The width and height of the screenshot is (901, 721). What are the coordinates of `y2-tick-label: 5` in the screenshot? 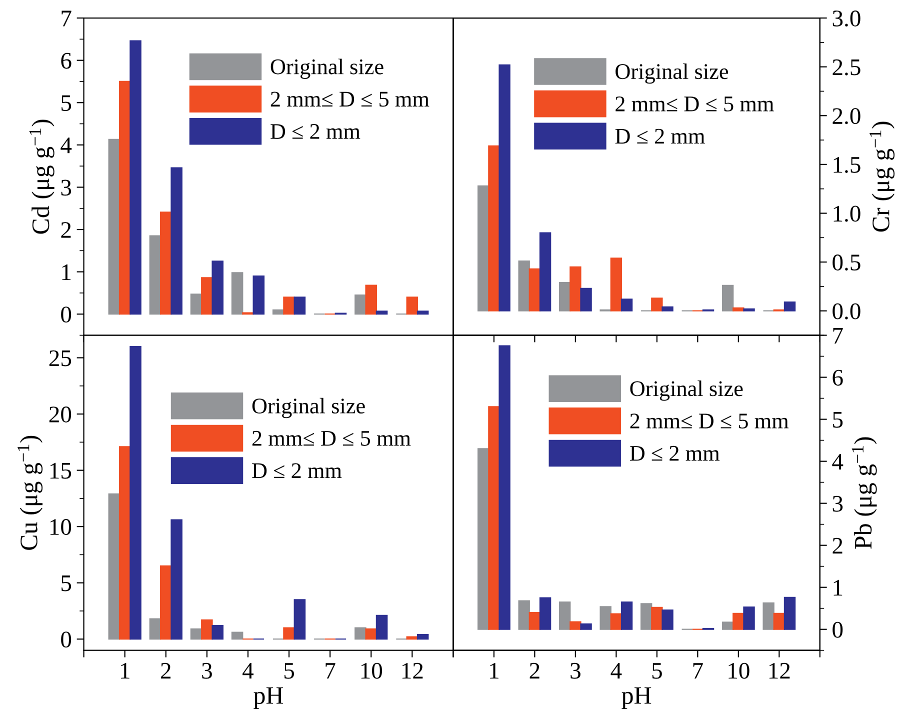 It's located at (838, 420).